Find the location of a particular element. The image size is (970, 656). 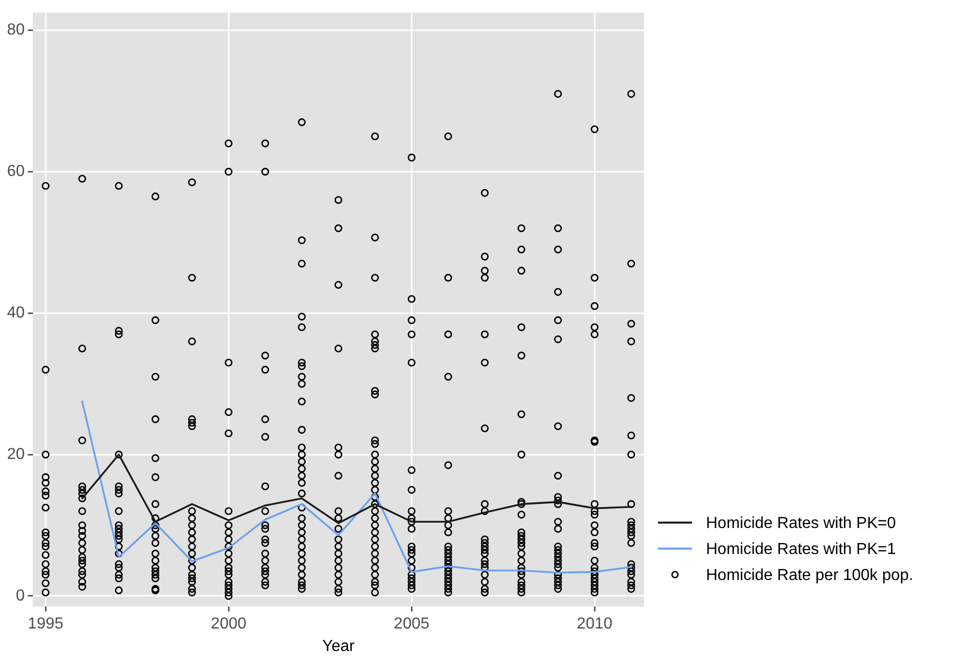

x-tick-label: 2000 is located at coordinates (228, 624).